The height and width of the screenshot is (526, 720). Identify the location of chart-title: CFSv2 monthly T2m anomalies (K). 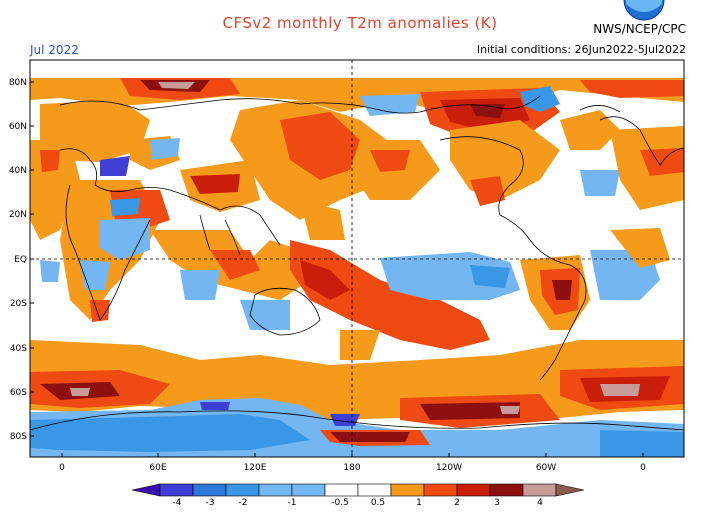
(360, 23).